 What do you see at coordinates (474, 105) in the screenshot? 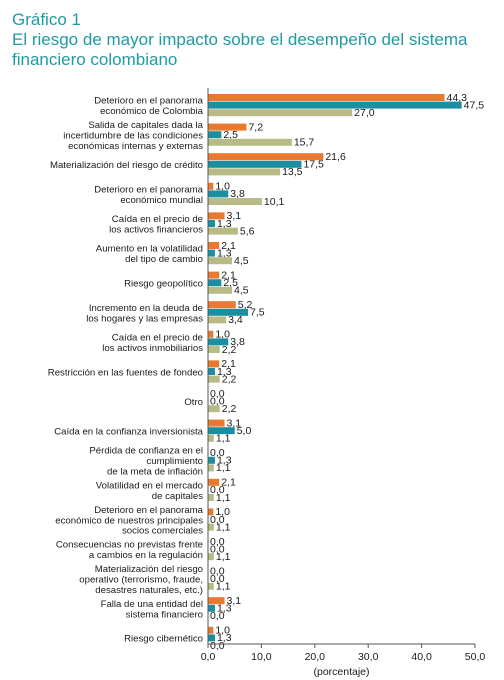
I see `bar-value-label: 47,5` at bounding box center [474, 105].